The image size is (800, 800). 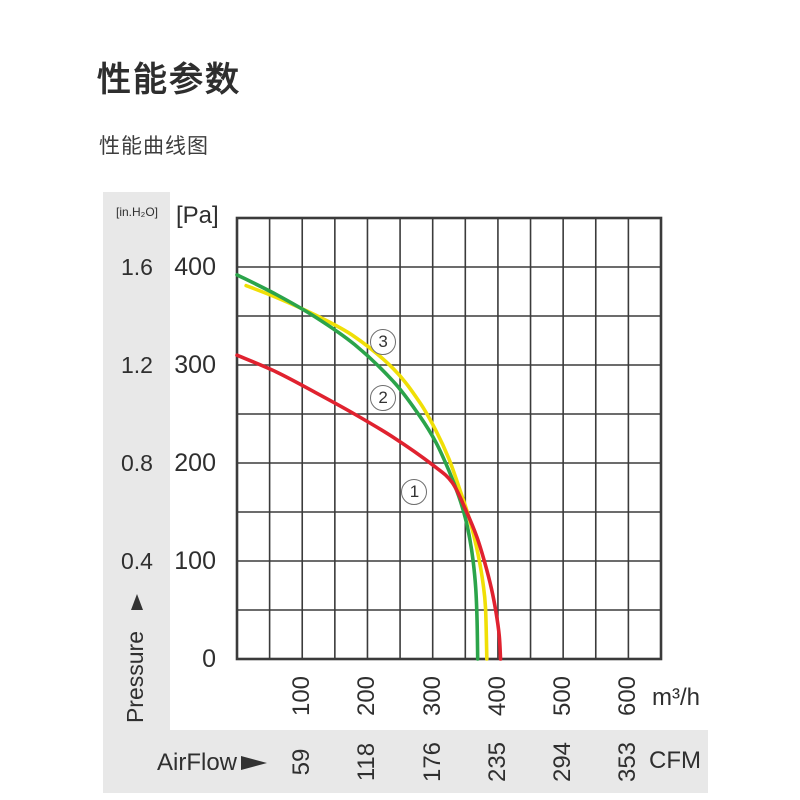 I want to click on pressure-axis-up-arrow-icon, so click(x=137, y=602).